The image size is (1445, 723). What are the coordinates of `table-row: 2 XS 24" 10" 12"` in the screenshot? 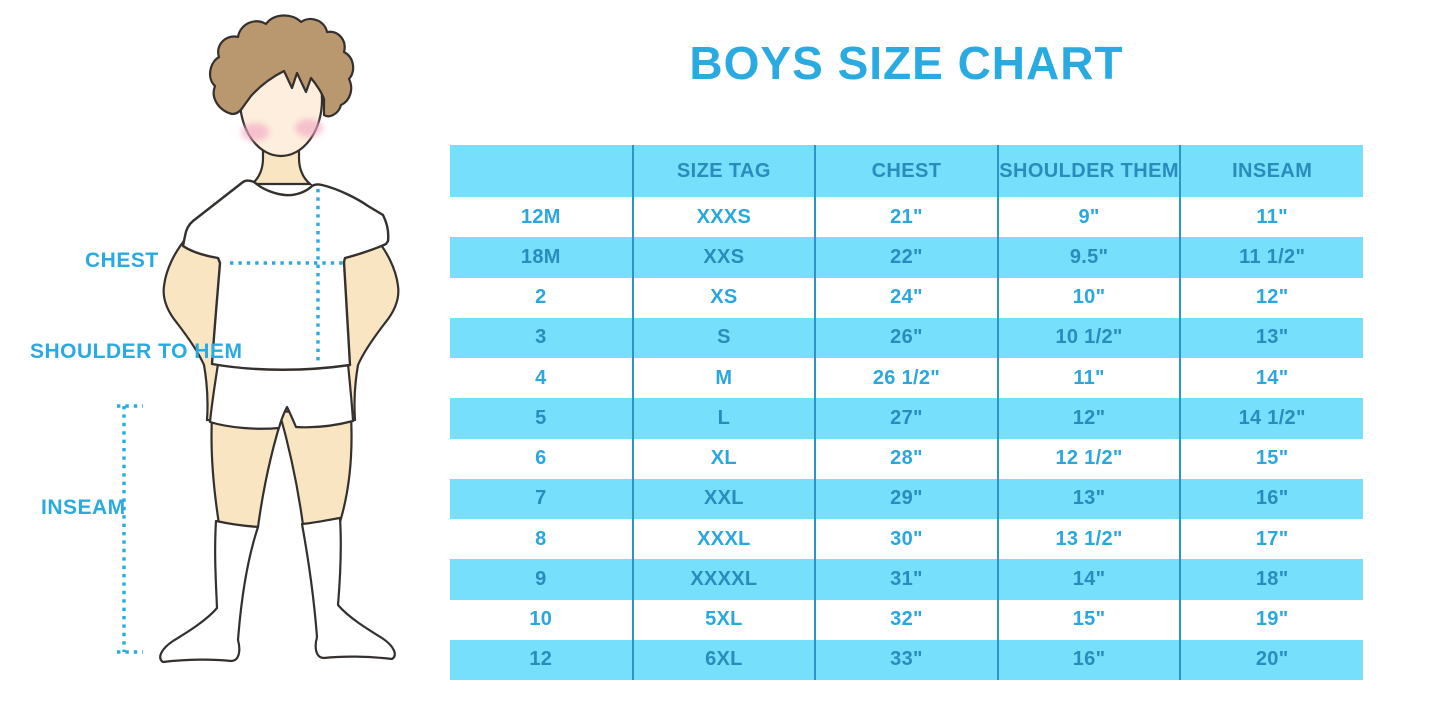 It's located at (906, 297).